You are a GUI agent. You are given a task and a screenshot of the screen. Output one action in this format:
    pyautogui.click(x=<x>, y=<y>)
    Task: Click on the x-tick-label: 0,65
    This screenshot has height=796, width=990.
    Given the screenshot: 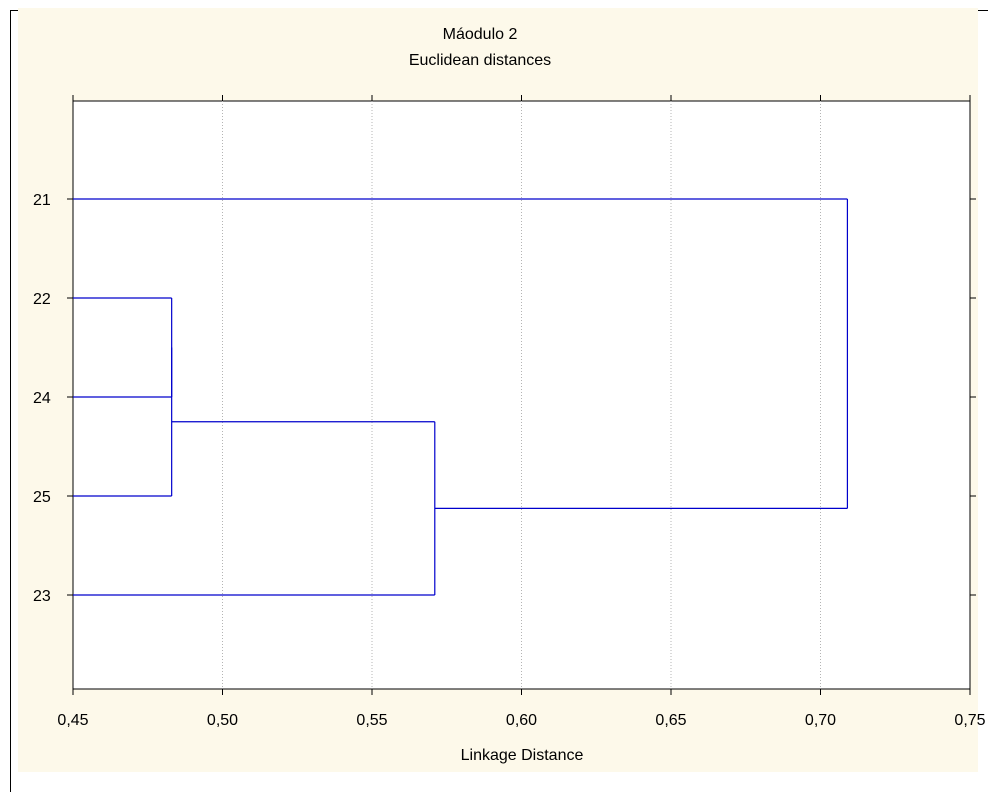 What is the action you would take?
    pyautogui.click(x=670, y=720)
    